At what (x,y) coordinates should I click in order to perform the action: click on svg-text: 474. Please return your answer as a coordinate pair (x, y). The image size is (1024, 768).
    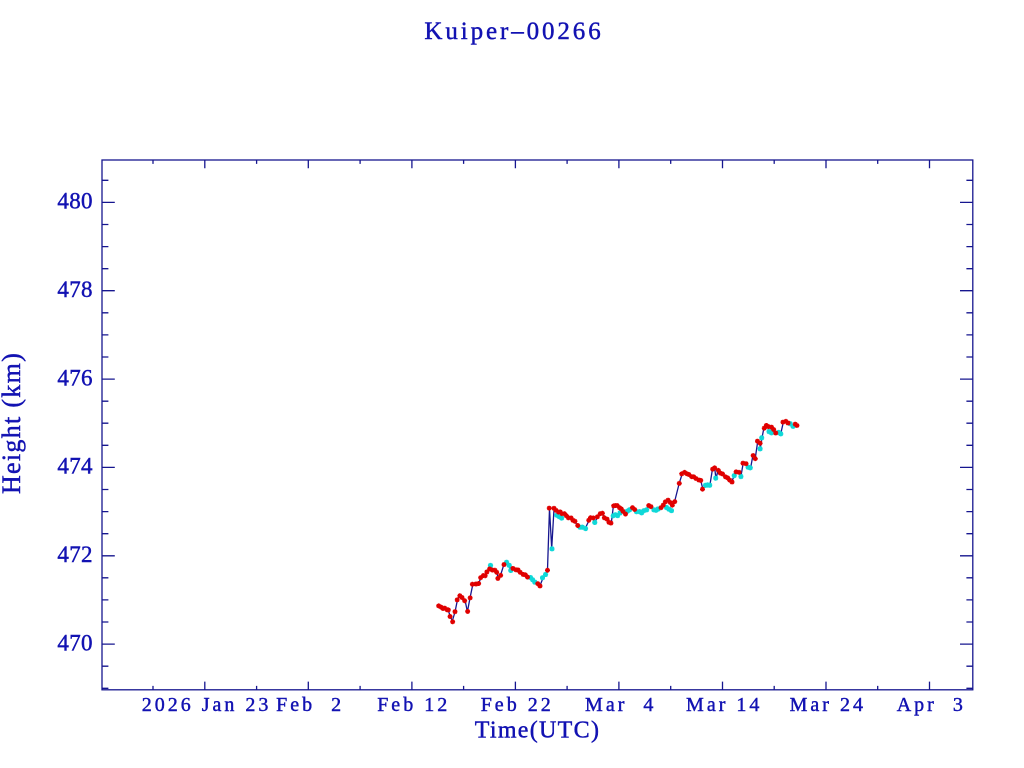
    Looking at the image, I should click on (75, 466).